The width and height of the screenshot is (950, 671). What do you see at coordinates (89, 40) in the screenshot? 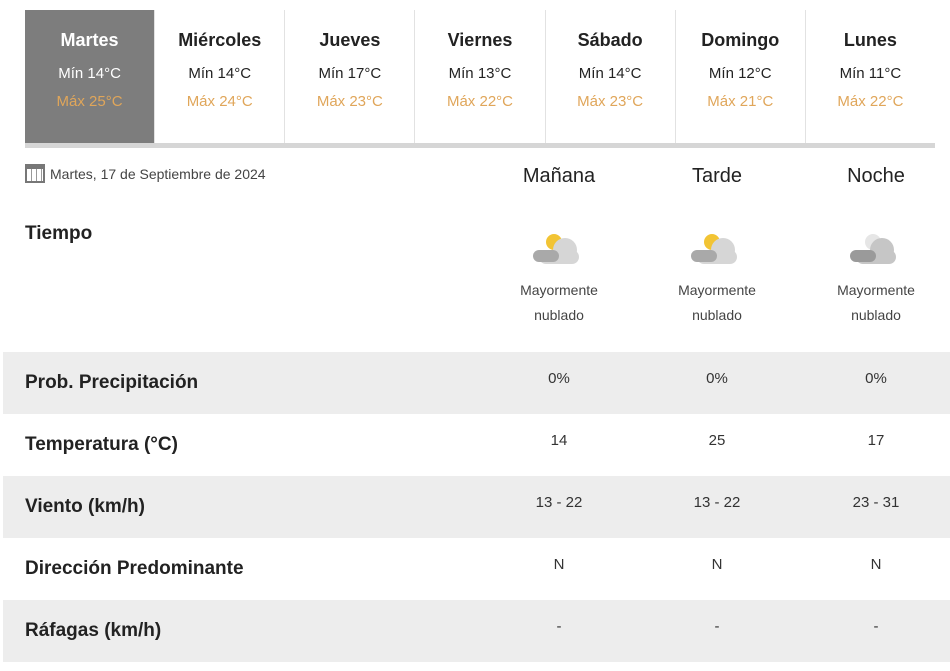
I see `day-name: Martes` at bounding box center [89, 40].